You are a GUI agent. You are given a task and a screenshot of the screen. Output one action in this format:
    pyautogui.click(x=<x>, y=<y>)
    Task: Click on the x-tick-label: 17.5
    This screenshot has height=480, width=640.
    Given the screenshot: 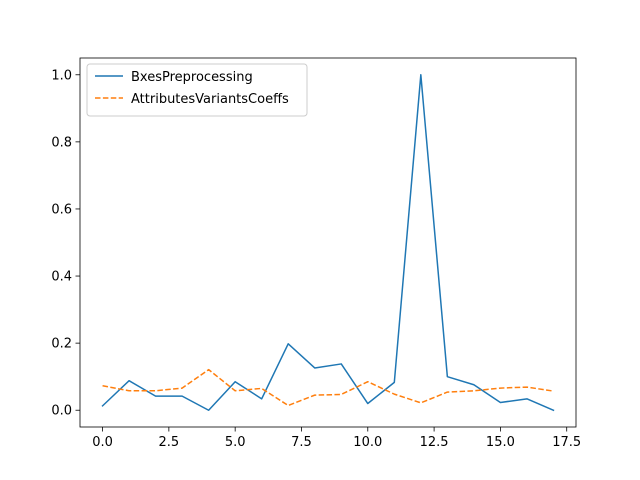 What is the action you would take?
    pyautogui.click(x=566, y=442)
    